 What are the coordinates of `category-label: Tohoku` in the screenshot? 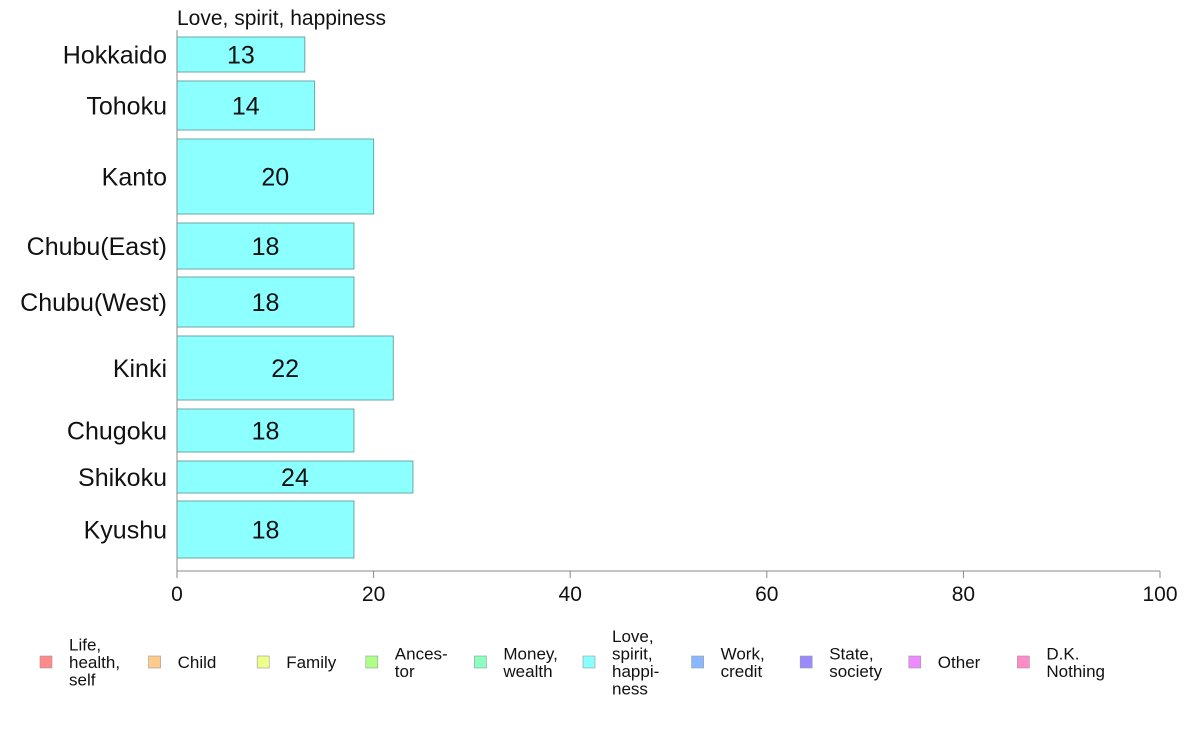 It's located at (126, 107).